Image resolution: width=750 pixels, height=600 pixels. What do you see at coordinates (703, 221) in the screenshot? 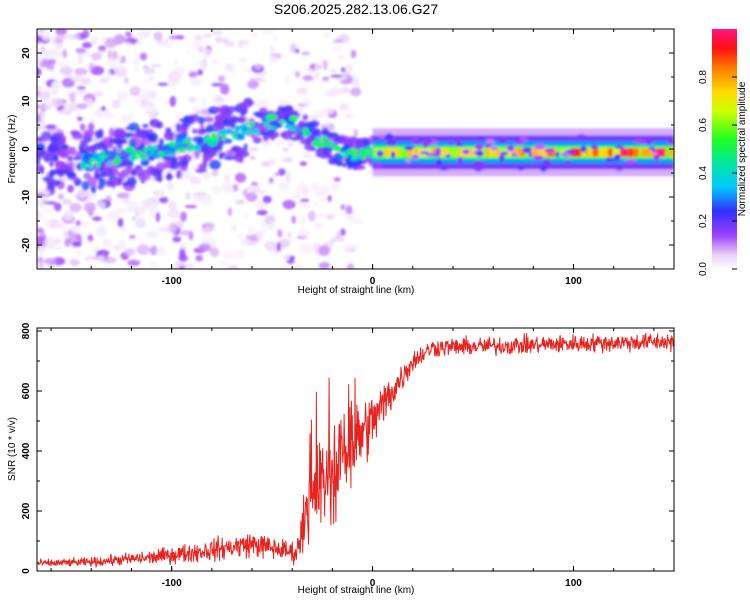
I see `colorbar-tick-label: 0.2` at bounding box center [703, 221].